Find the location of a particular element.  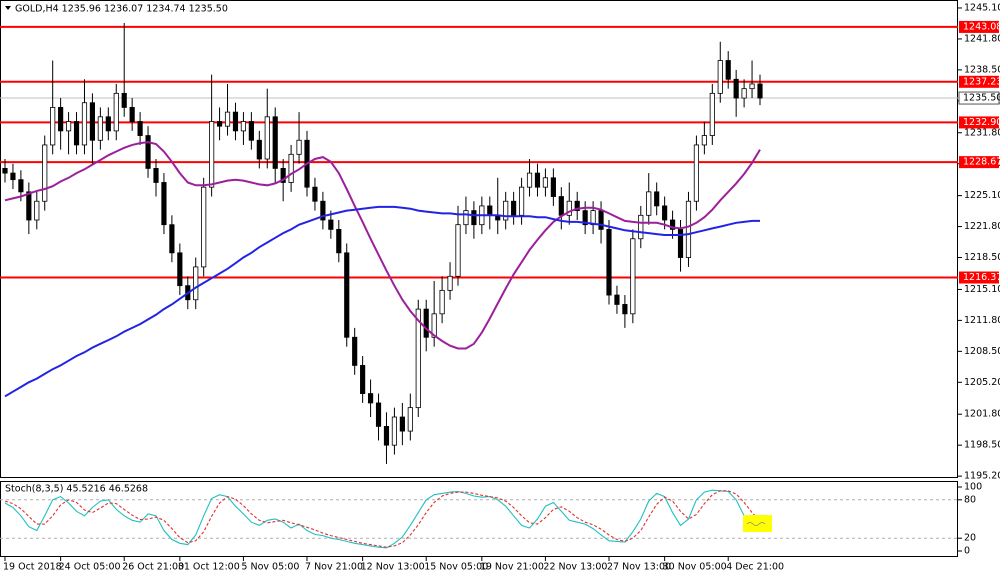

y-tick-label: 1198.50 is located at coordinates (982, 445).